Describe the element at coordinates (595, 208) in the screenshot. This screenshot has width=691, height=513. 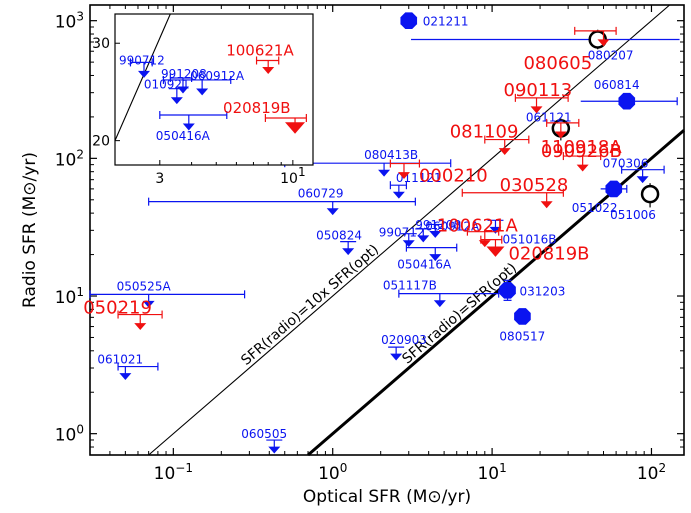
I see `point-label: 051022` at that location.